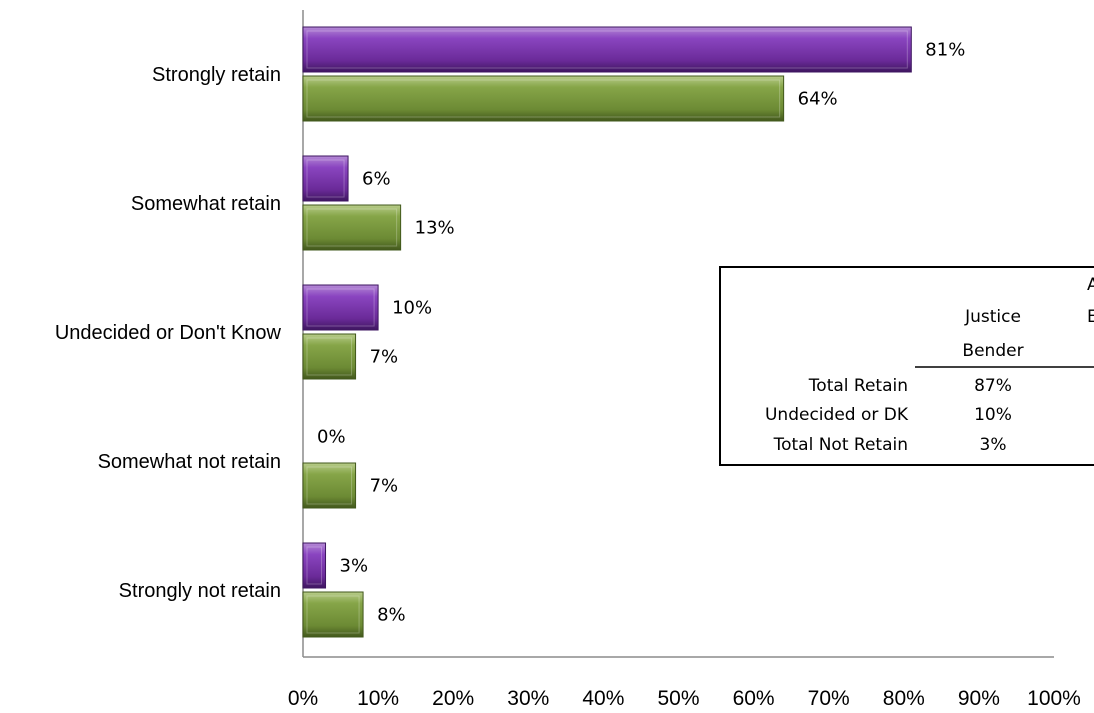 The image size is (1094, 713). I want to click on bar-bevel-series1-strongly-retain, so click(607, 49).